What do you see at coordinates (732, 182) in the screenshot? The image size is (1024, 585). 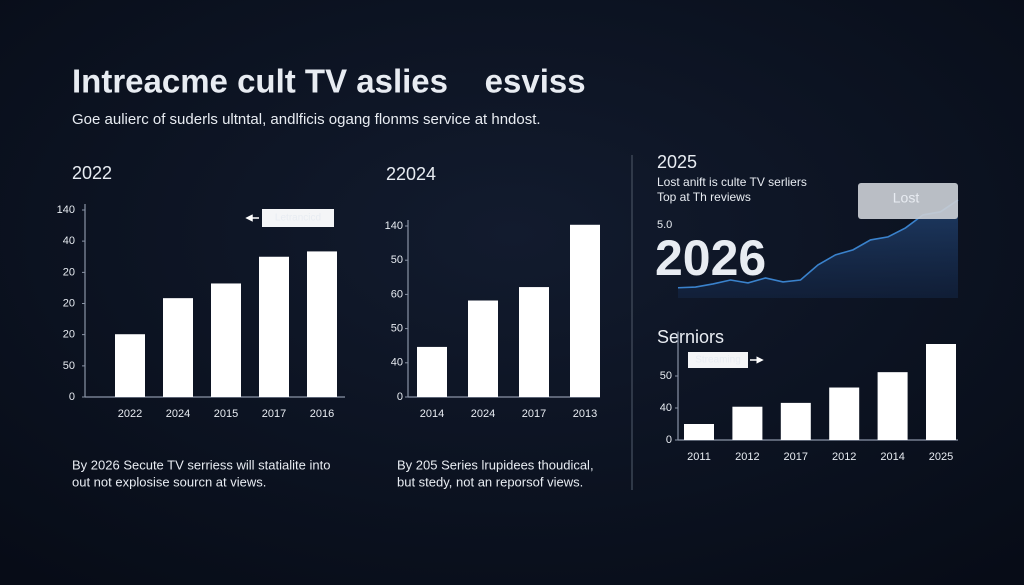 I see `chart-subtitle: Lost anift is culte TV serliers` at bounding box center [732, 182].